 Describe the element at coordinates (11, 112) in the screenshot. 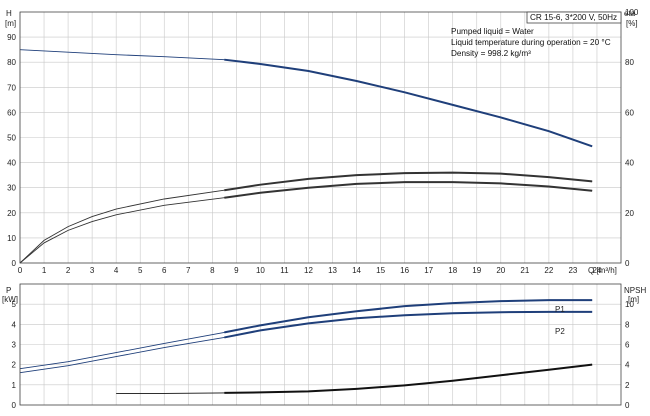

I see `y-left-tick-label: 60` at that location.